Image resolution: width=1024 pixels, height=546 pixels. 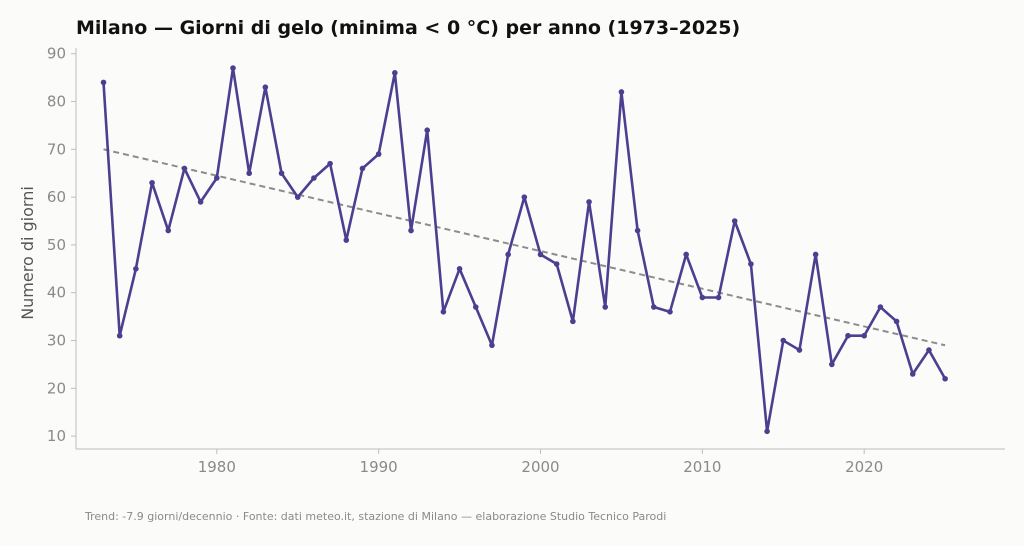 What do you see at coordinates (540, 467) in the screenshot?
I see `x-tick-label: 2000` at bounding box center [540, 467].